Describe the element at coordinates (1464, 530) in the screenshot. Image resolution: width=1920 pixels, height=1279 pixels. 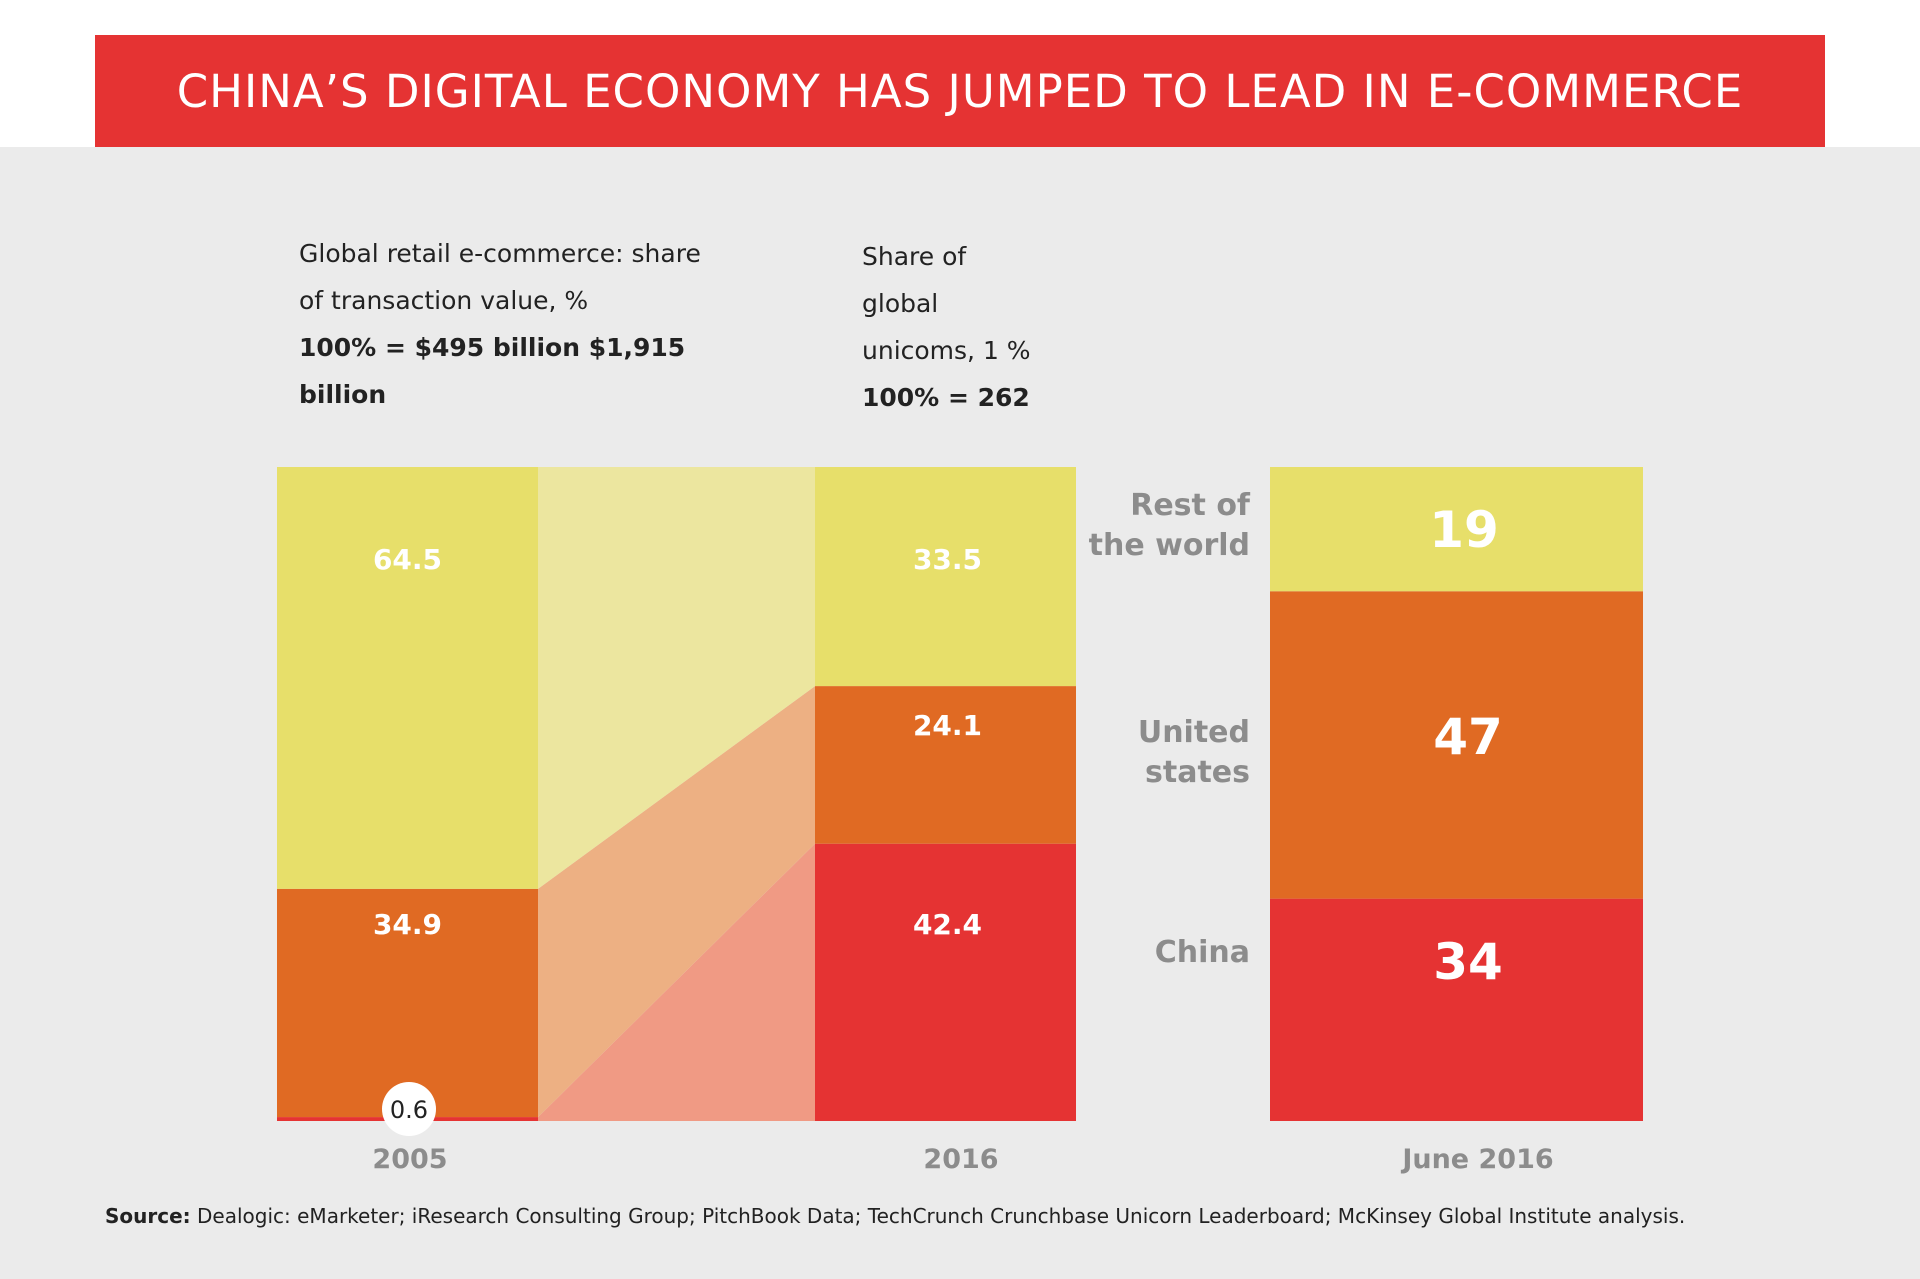
I see `value-label-june-2016-rest-of-world: 19` at that location.